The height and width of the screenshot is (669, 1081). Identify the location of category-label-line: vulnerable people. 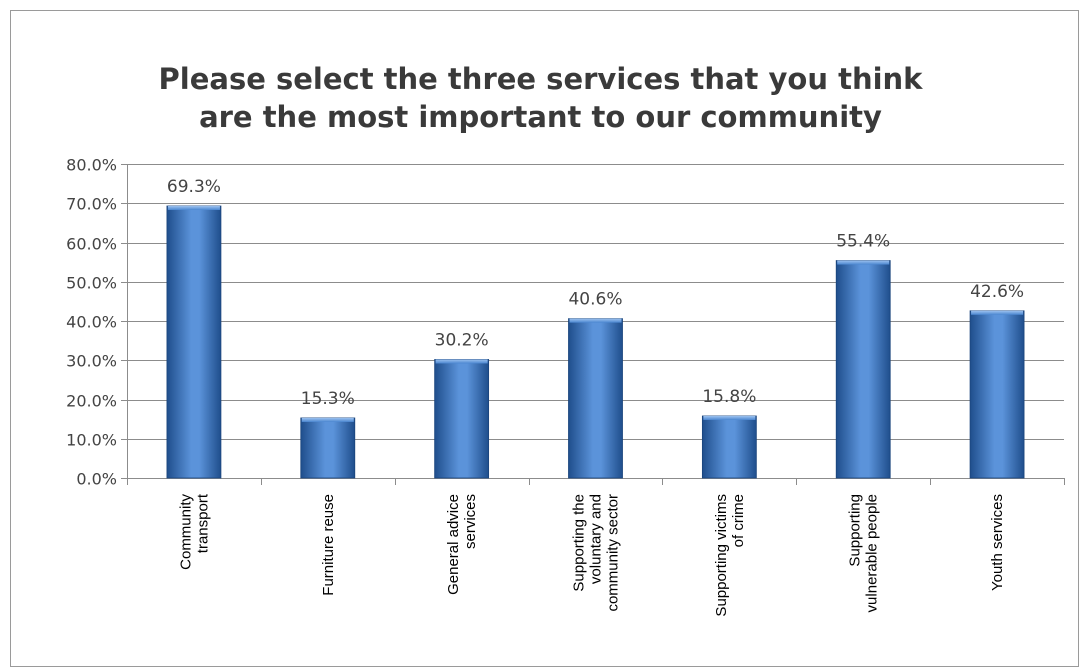
(872, 553).